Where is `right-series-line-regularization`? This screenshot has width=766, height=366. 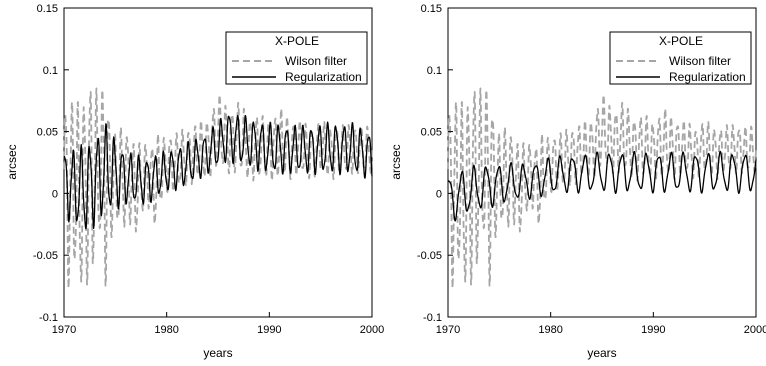
right-series-line-regularization is located at coordinates (602, 186).